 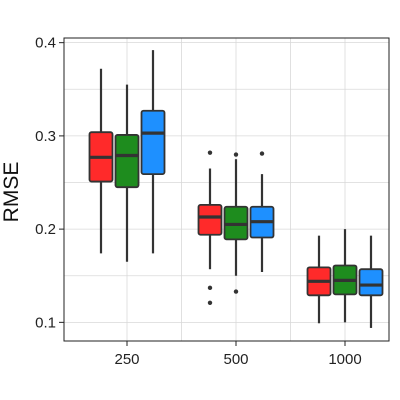 What do you see at coordinates (45, 136) in the screenshot?
I see `y-tick-label: 0.3` at bounding box center [45, 136].